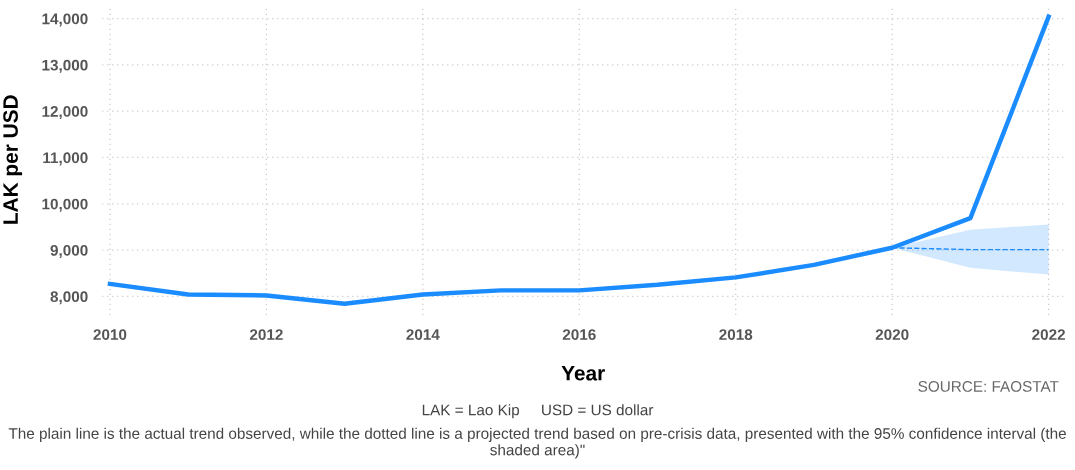 This screenshot has width=1075, height=470. I want to click on x-tick-label: 2010, so click(110, 335).